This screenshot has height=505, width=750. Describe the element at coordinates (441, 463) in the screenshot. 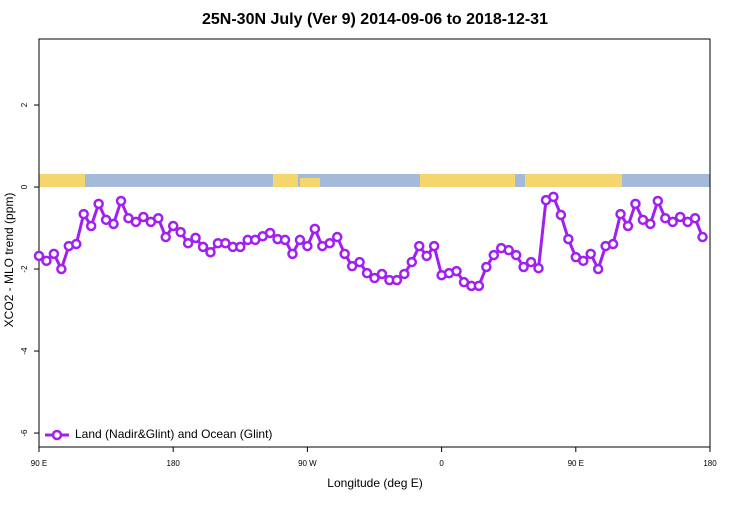

I see `x-tick-label: 0` at that location.